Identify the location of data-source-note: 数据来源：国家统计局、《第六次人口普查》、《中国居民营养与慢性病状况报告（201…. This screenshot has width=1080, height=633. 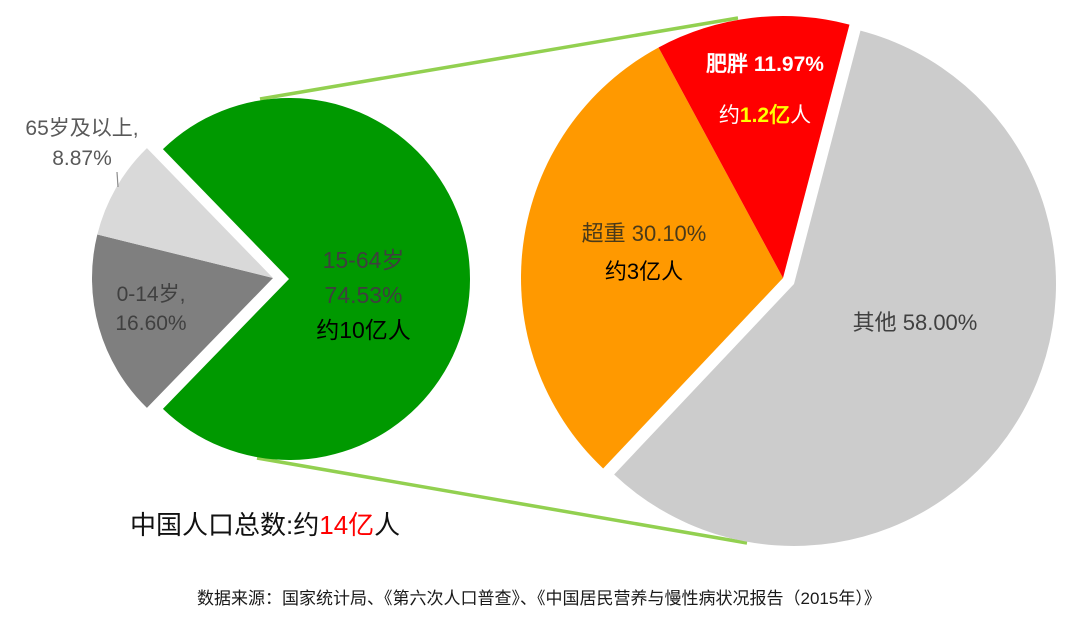
(539, 598).